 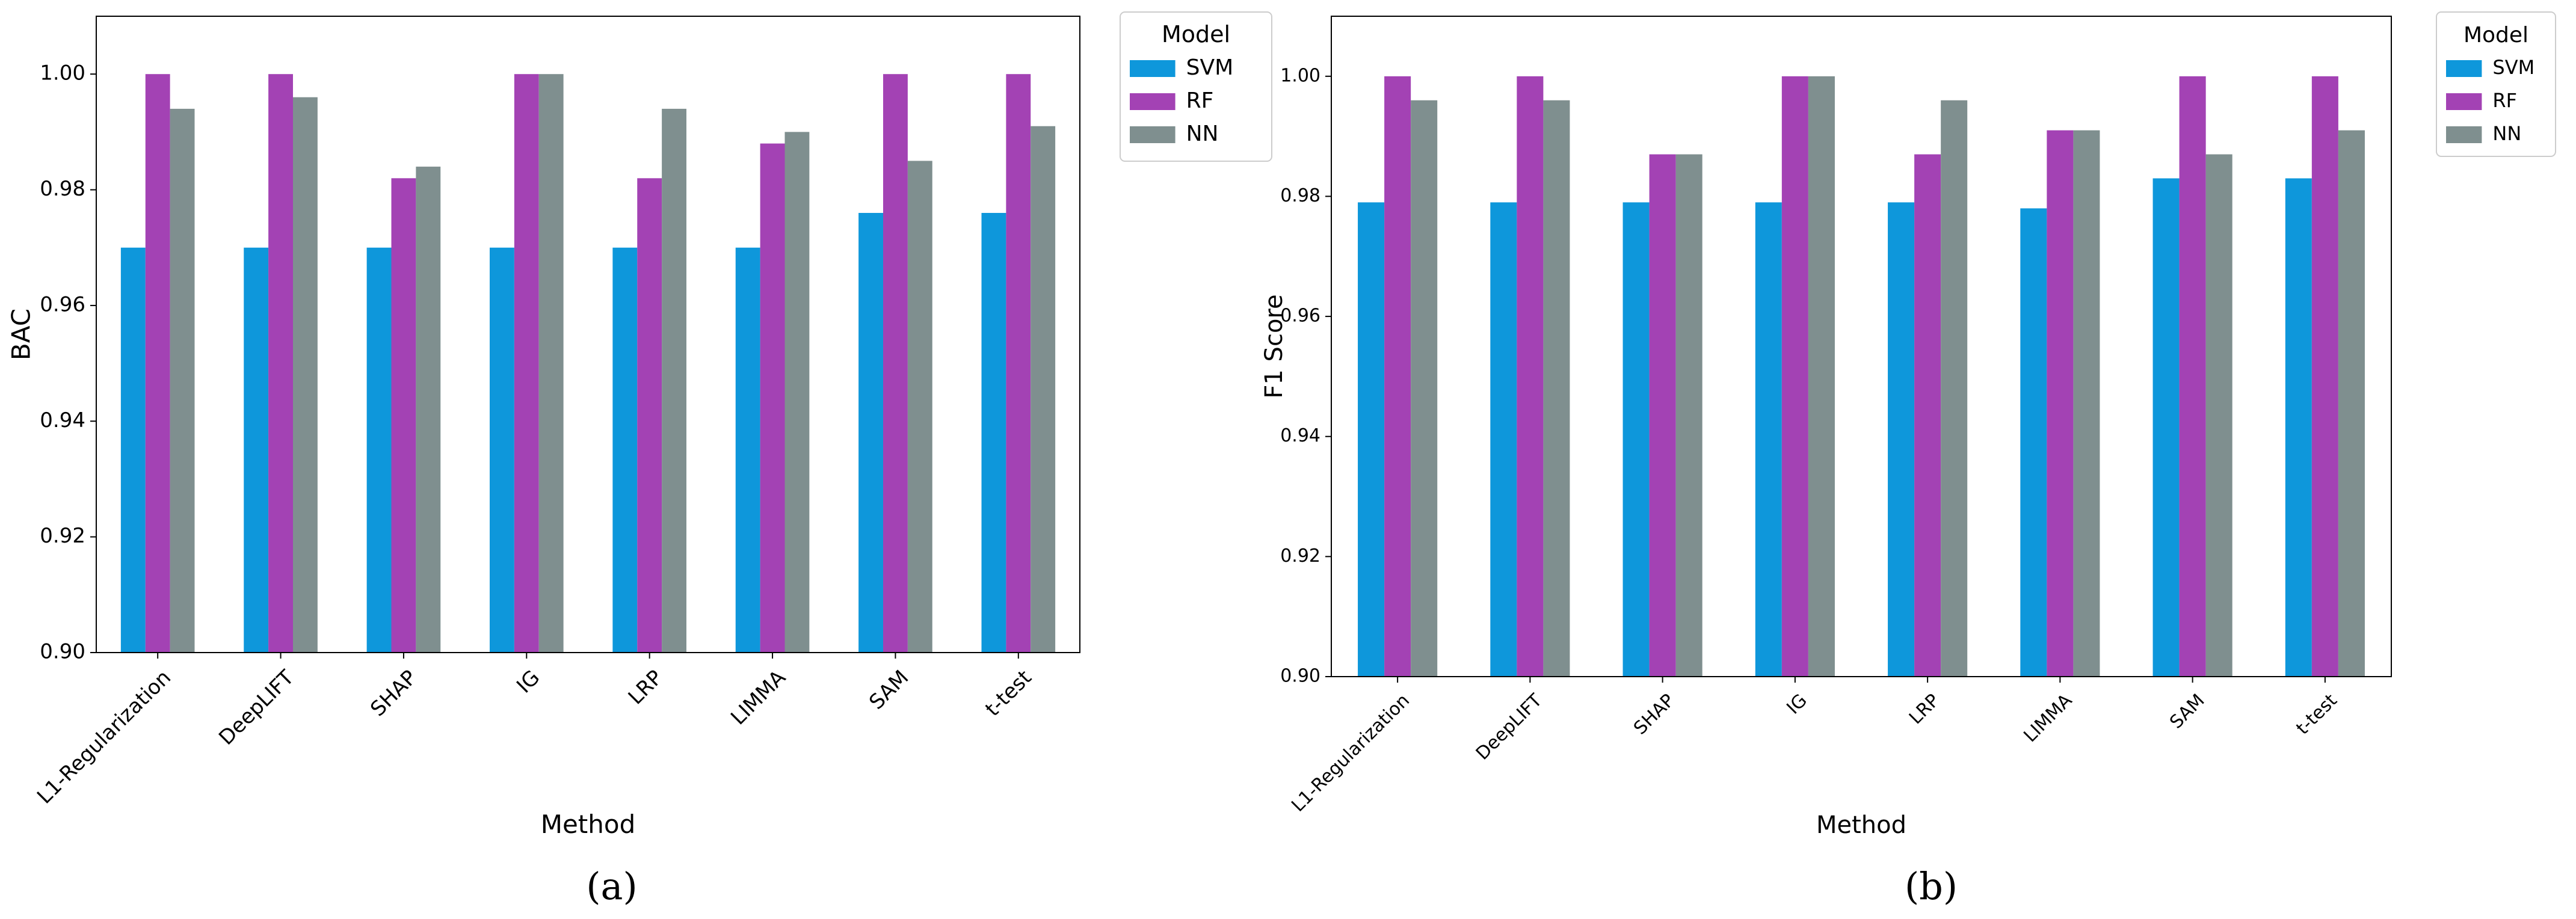 I want to click on y-axis-label: F1 Score, so click(x=1274, y=346).